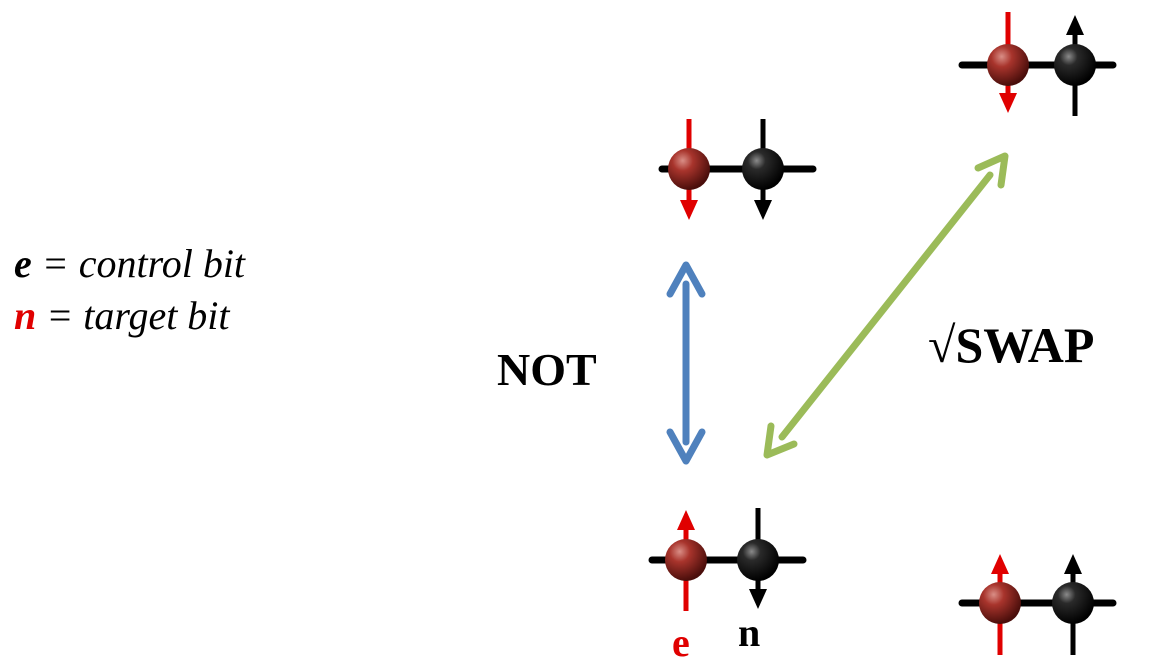 The height and width of the screenshot is (666, 1151). Describe the element at coordinates (727, 559) in the screenshot. I see `state-up-down` at that location.